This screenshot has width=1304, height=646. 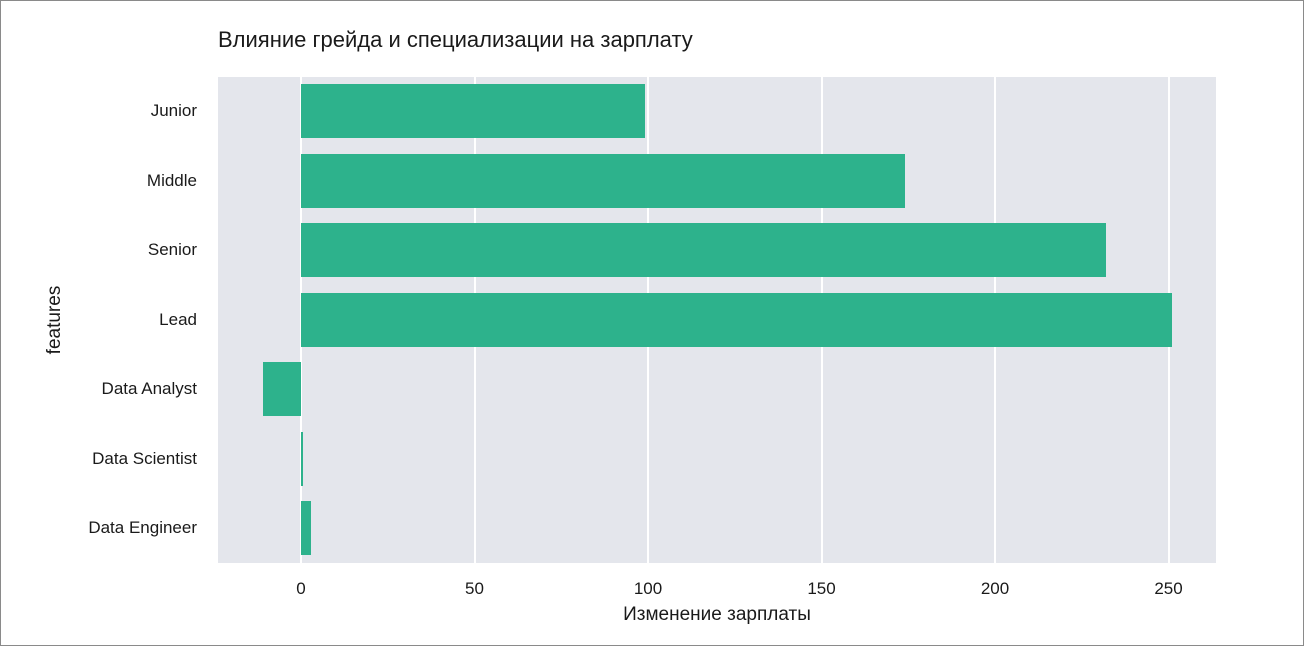 I want to click on x-tick-label: 0, so click(x=301, y=588).